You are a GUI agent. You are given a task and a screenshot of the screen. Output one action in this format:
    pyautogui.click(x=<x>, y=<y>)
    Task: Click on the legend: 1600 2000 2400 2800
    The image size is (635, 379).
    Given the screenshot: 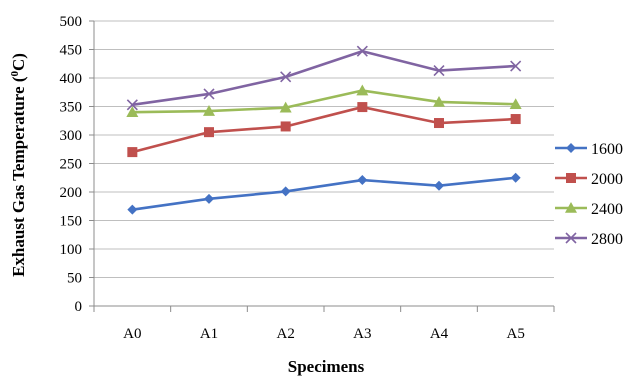 What is the action you would take?
    pyautogui.click(x=589, y=194)
    